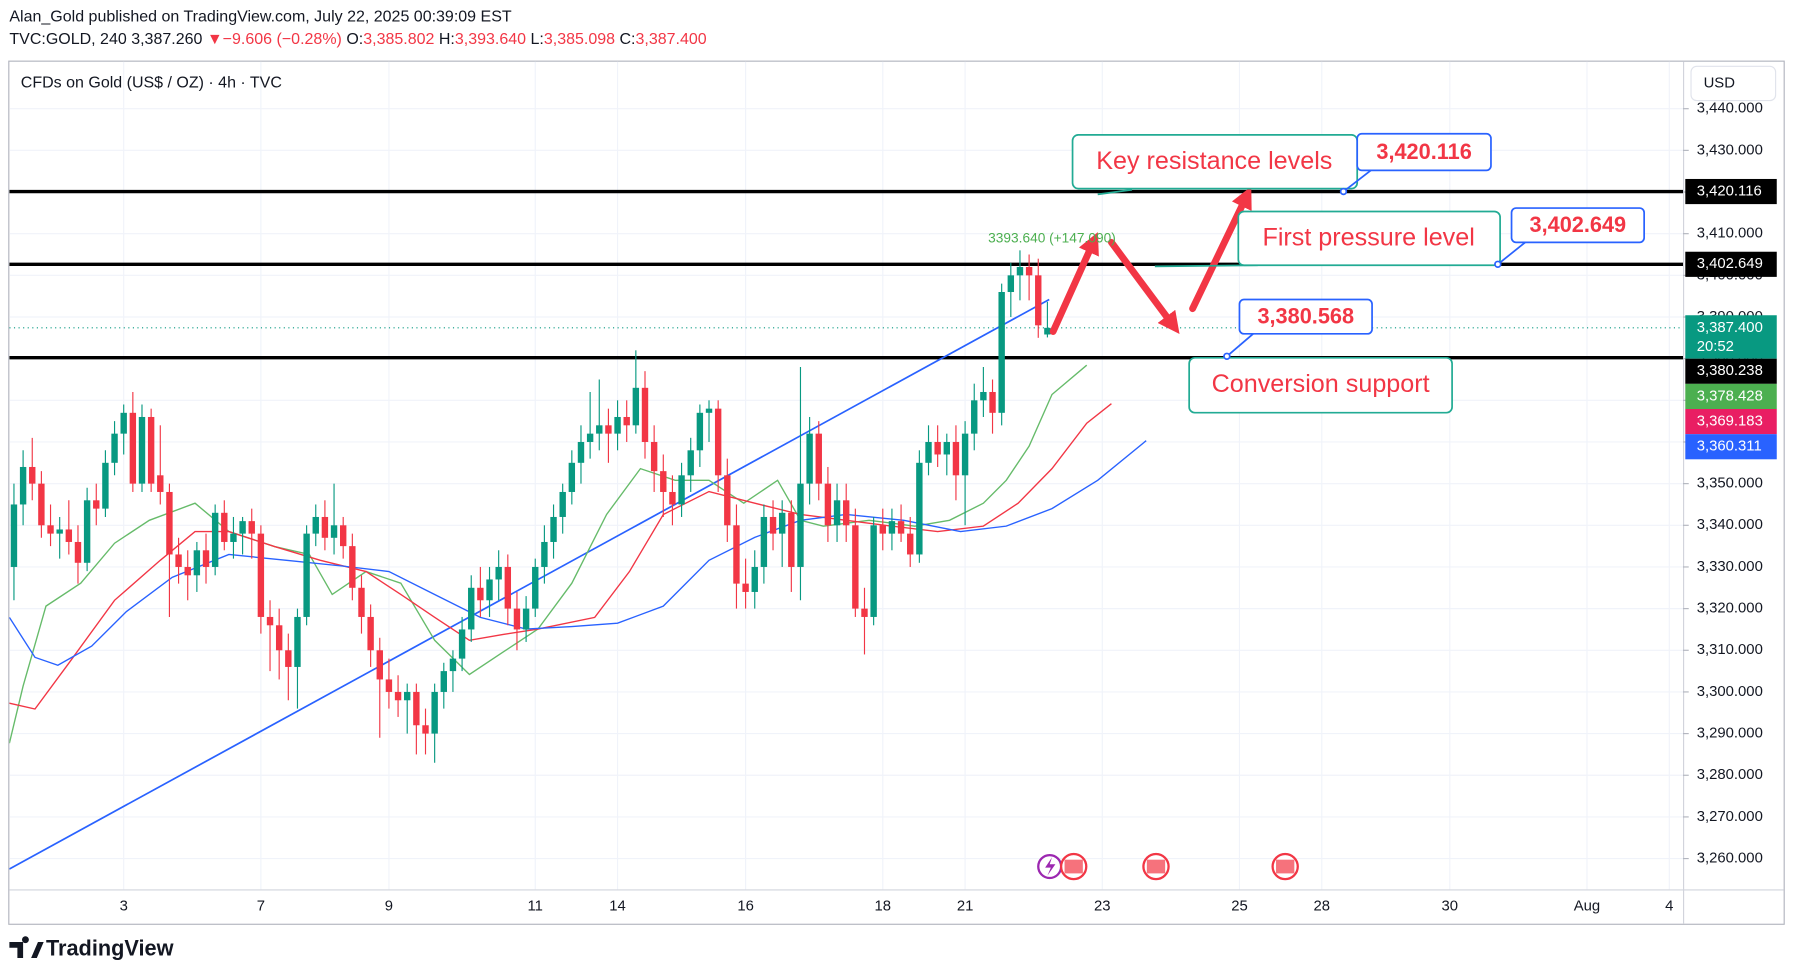  Describe the element at coordinates (1357, 181) in the screenshot. I see `note-pointer` at that location.